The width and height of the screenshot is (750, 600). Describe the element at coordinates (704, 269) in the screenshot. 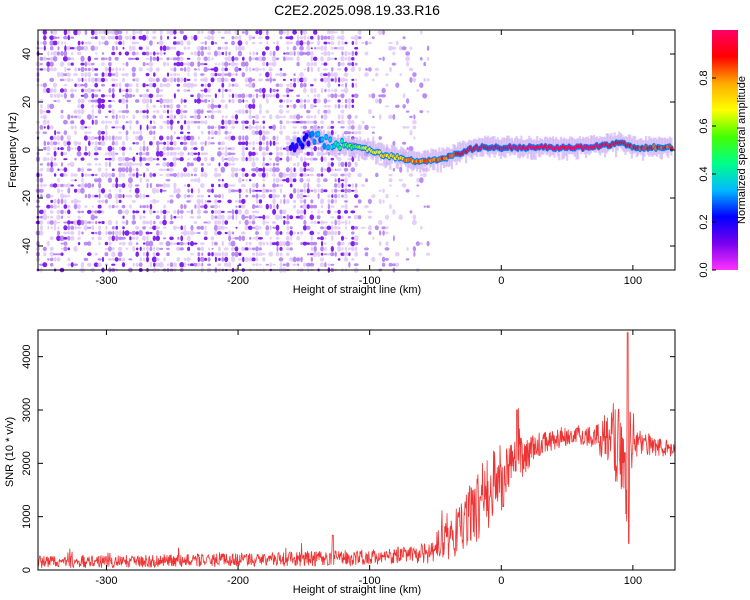

I see `colorbar-tick-label: 0.0` at that location.